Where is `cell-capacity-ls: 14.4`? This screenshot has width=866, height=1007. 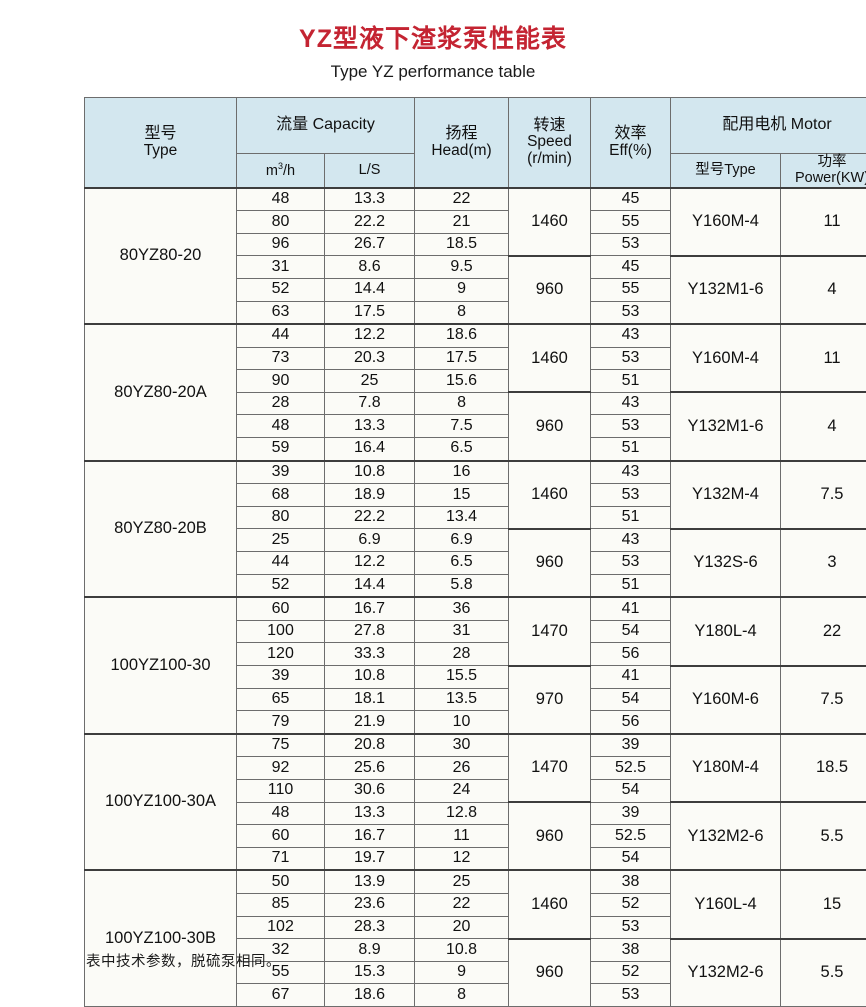 cell-capacity-ls: 14.4 is located at coordinates (370, 289).